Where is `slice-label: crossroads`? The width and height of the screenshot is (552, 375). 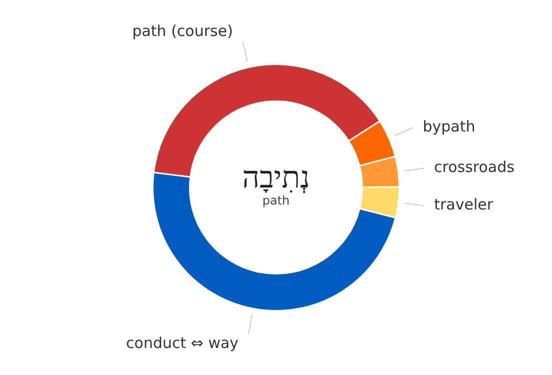
slice-label: crossroads is located at coordinates (474, 167).